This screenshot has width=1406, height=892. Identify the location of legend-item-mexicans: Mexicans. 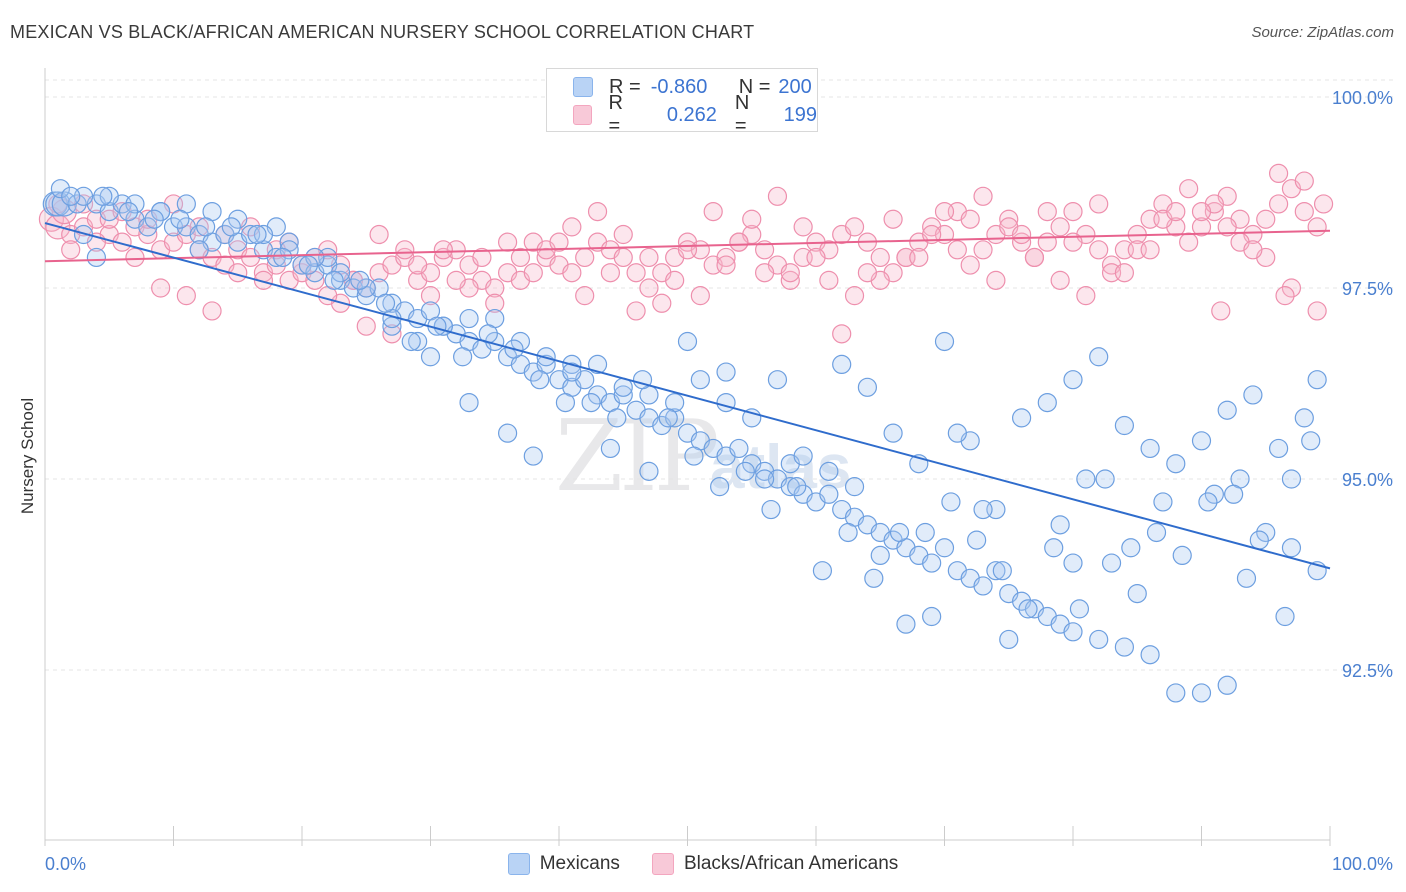
(563, 864).